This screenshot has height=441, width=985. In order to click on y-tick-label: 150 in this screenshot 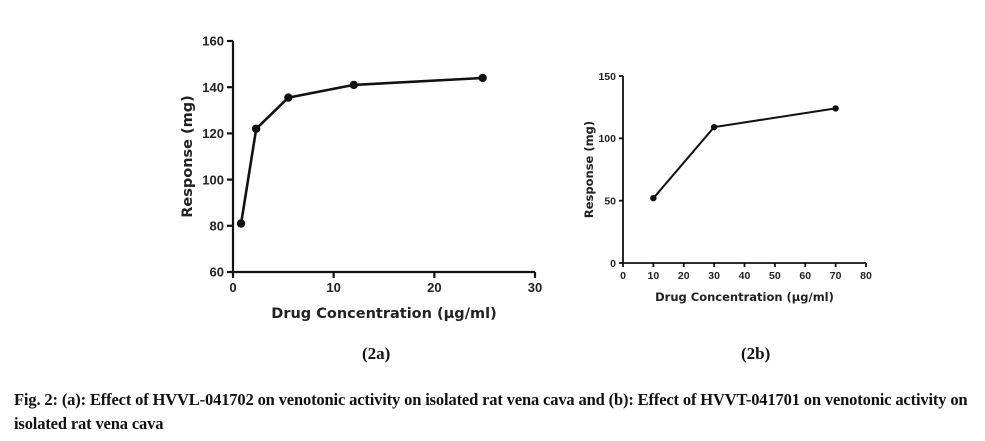, I will do `click(607, 77)`.